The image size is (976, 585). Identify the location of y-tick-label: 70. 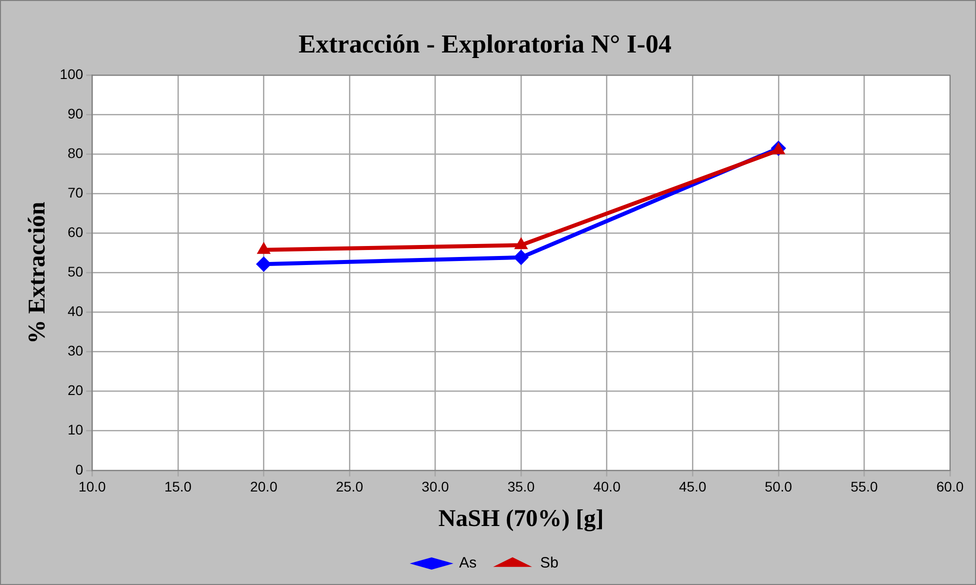
(76, 192).